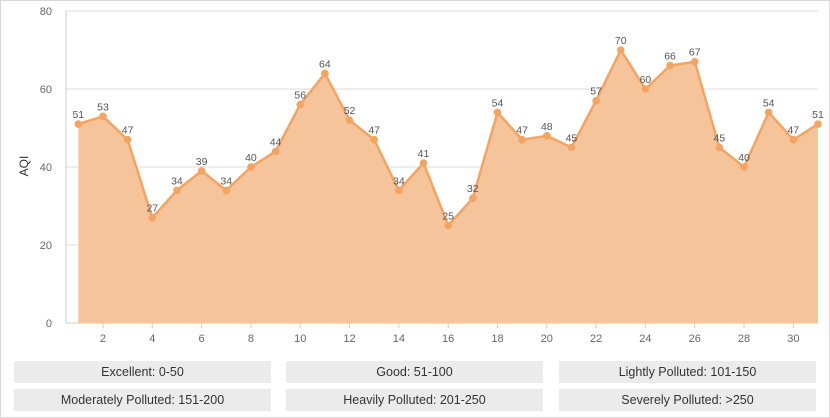 The width and height of the screenshot is (830, 418). I want to click on y-tick-label-0: 0, so click(49, 324).